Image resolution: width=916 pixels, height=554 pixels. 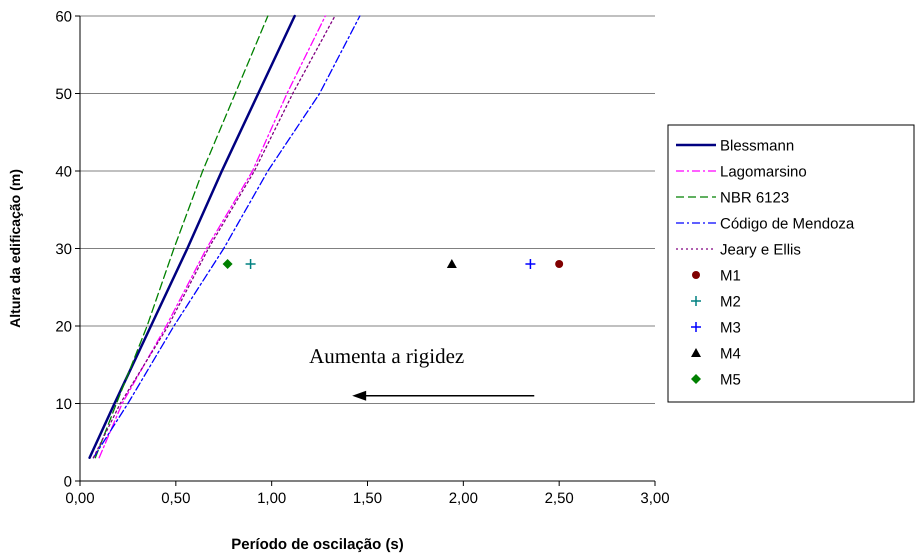 What do you see at coordinates (757, 145) in the screenshot?
I see `legend-label: Blessmann` at bounding box center [757, 145].